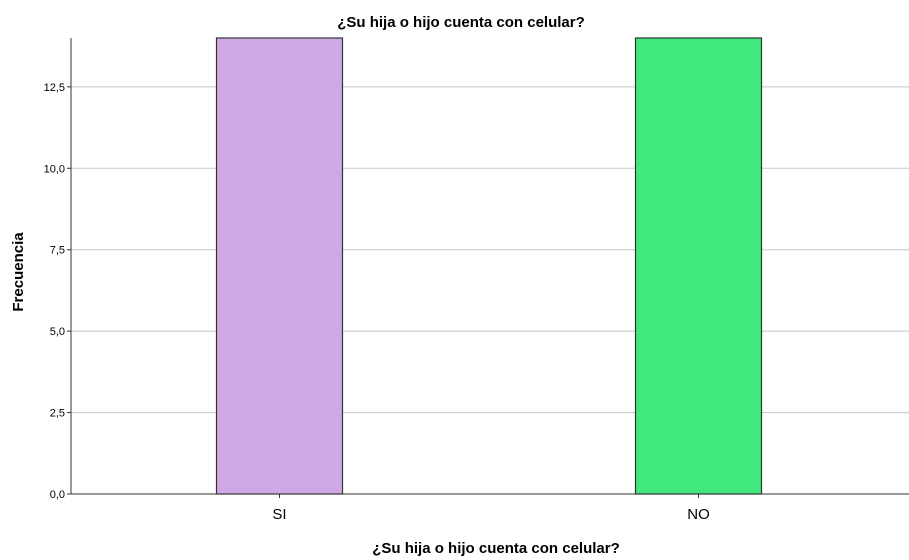 The image size is (909, 560). I want to click on y-axis-title: Frecuencia, so click(18, 272).